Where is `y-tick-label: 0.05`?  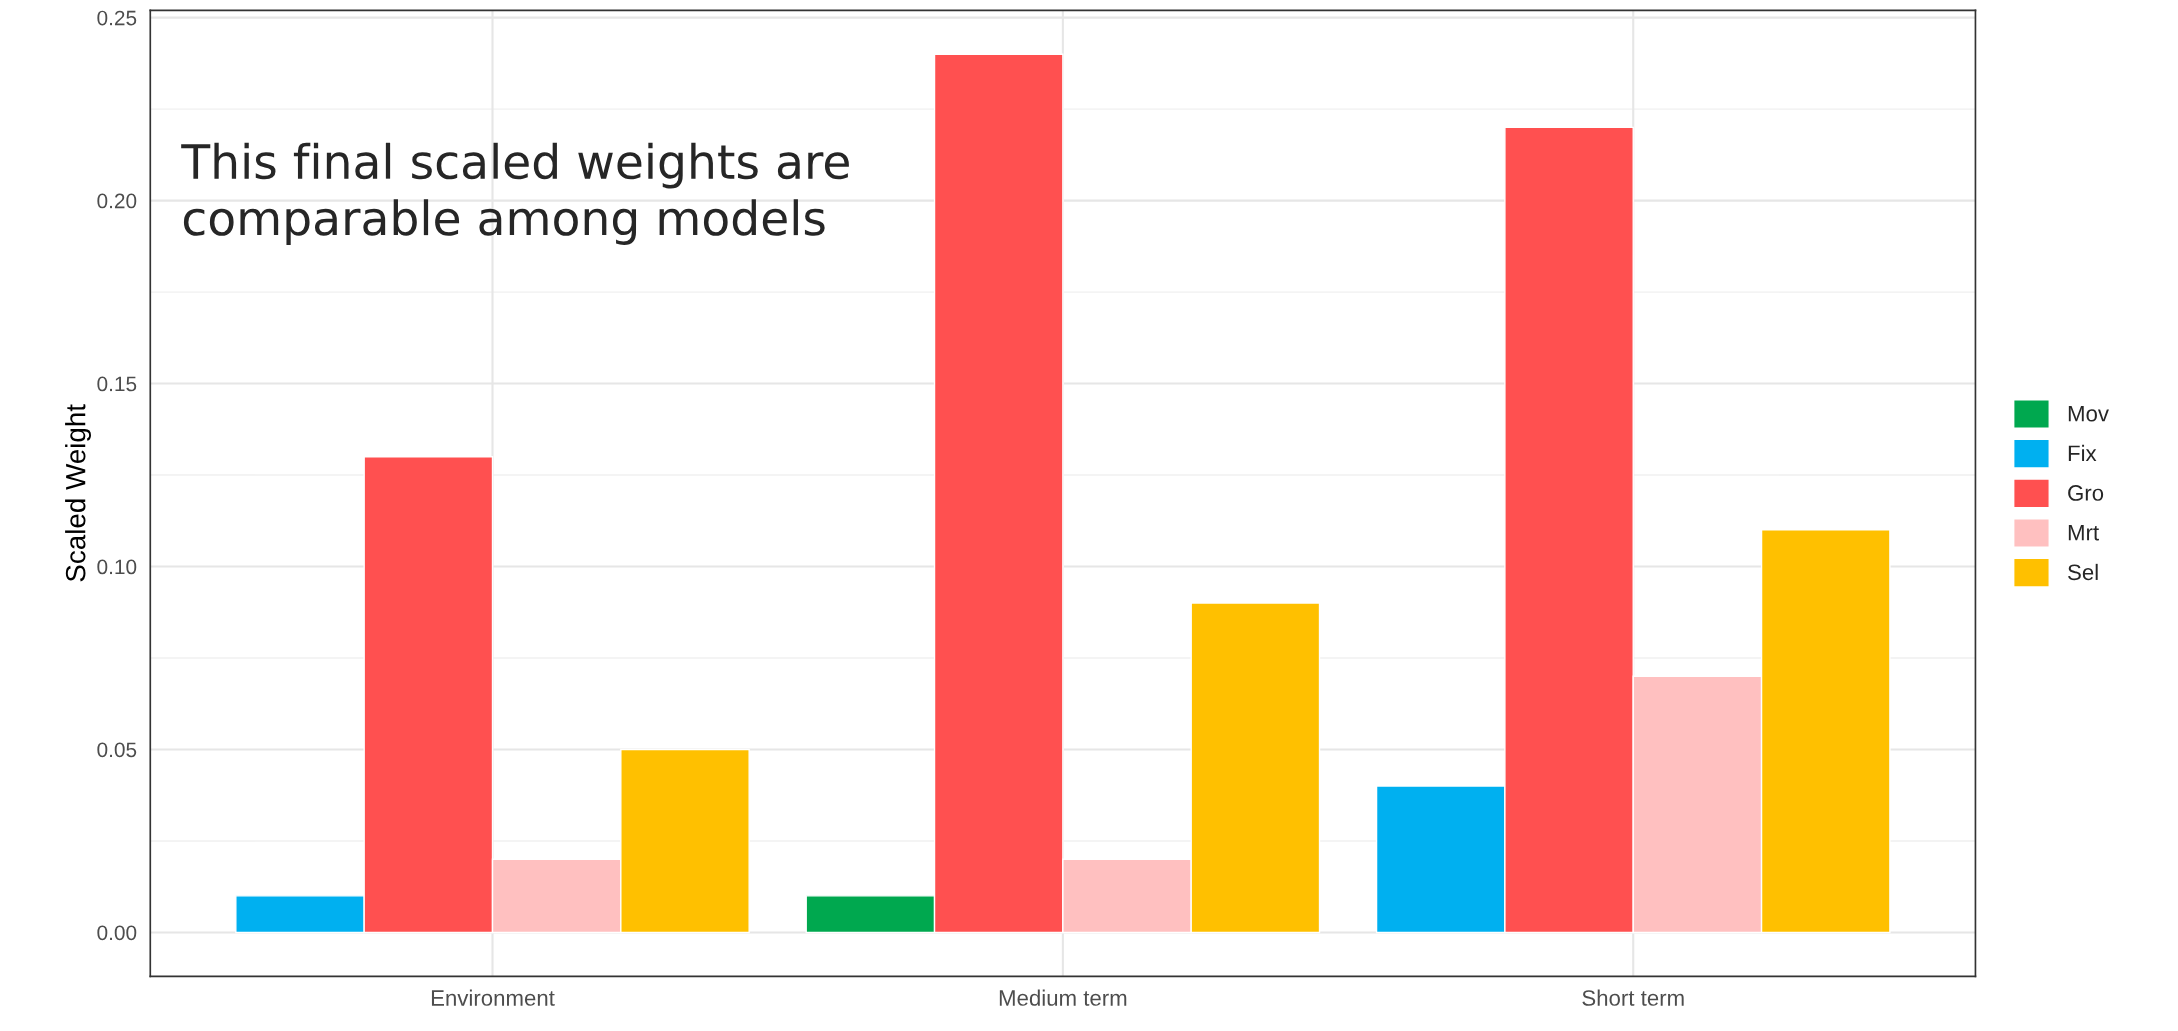 y-tick-label: 0.05 is located at coordinates (117, 750).